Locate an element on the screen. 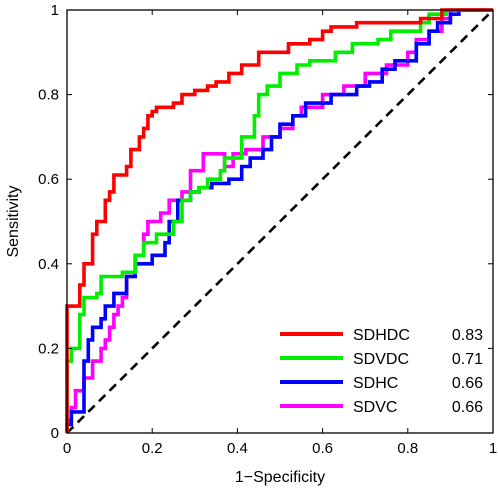  x-tick-label: 0.4 is located at coordinates (237, 448).